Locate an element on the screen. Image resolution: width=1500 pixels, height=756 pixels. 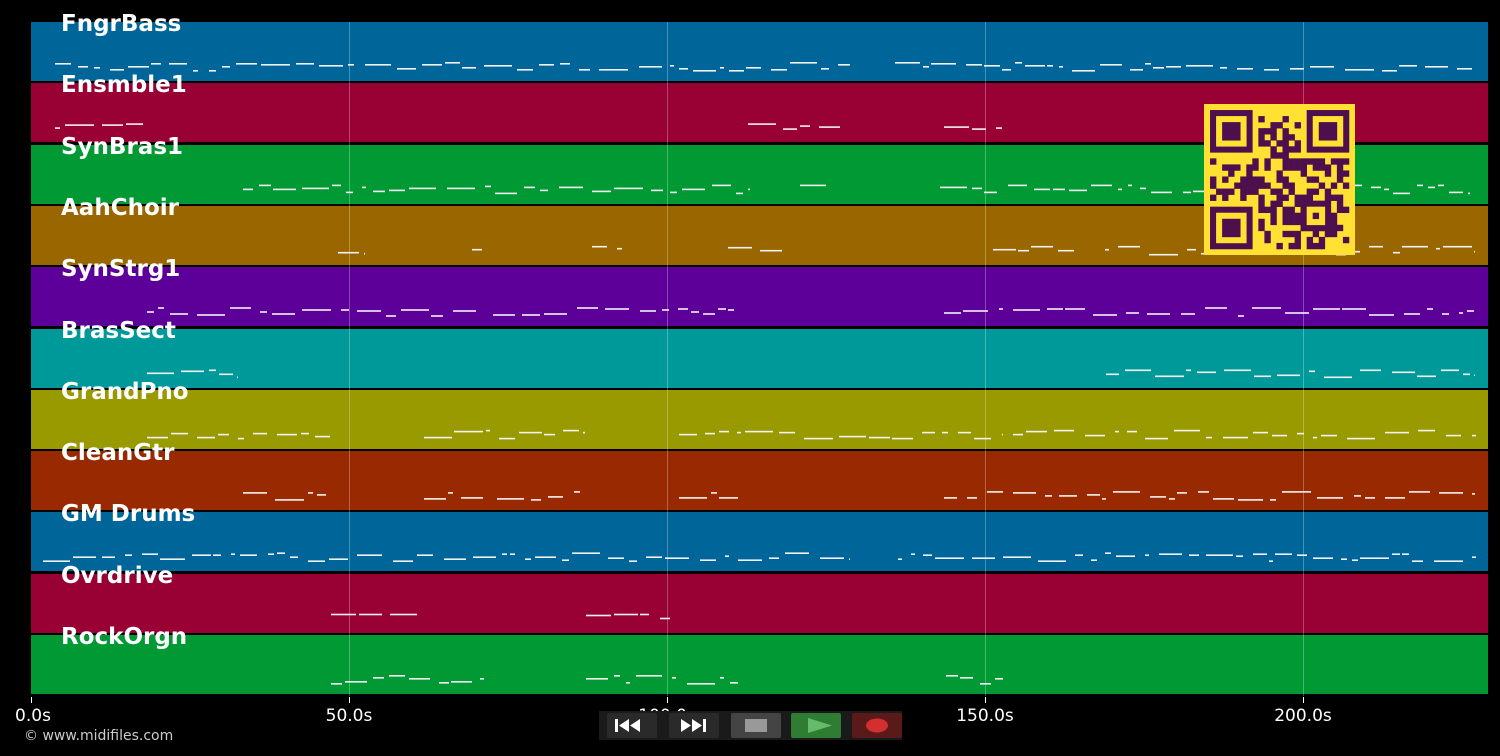
track-lane: FngrBass is located at coordinates (759, 46).